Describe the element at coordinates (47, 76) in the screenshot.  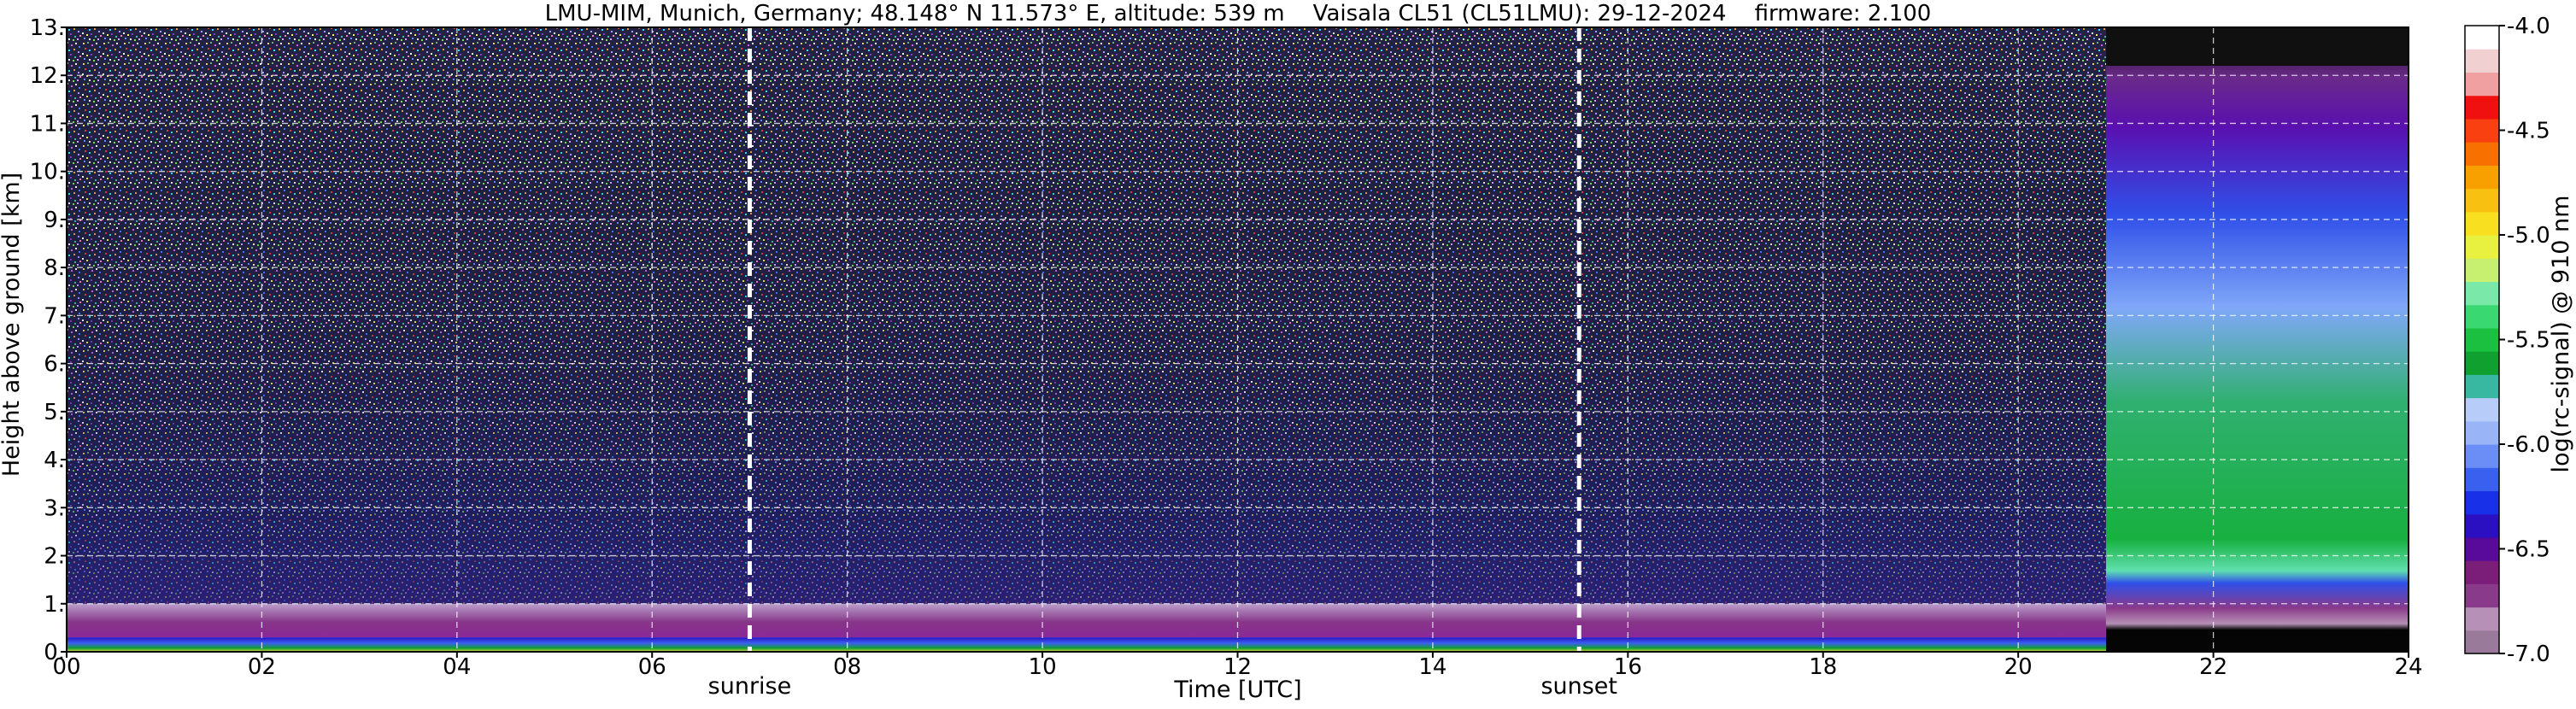
I see `y-tick-label: 12.` at that location.